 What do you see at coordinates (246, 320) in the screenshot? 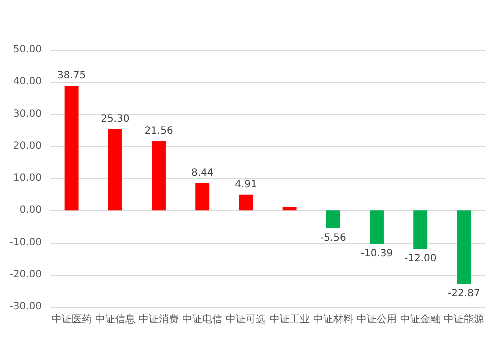
I see `x-tick-label: 中证可选` at bounding box center [246, 320].